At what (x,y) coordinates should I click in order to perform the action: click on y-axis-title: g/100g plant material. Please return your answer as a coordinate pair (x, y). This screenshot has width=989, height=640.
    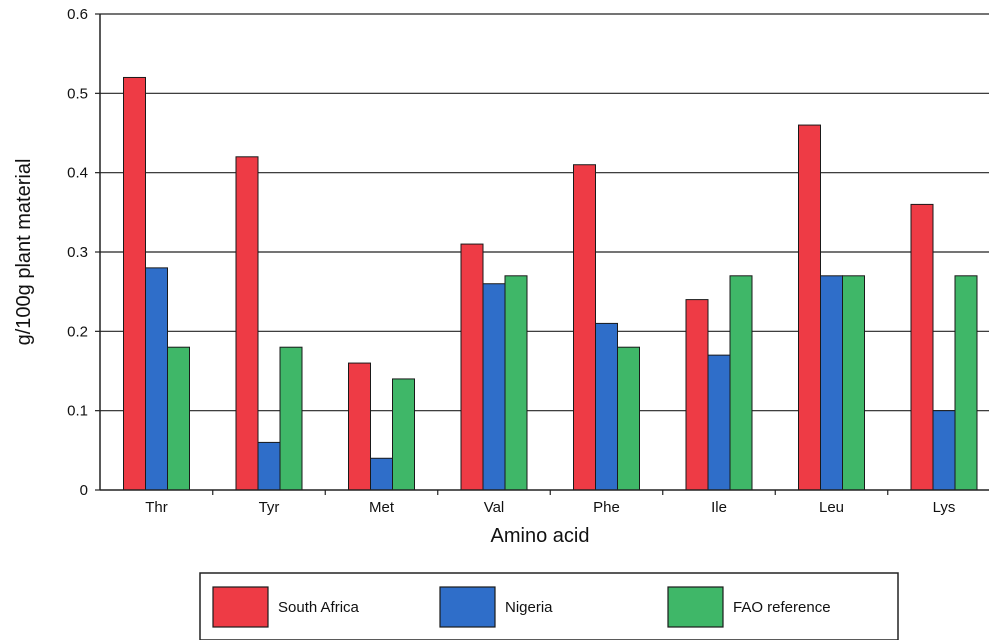
    Looking at the image, I should click on (24, 252).